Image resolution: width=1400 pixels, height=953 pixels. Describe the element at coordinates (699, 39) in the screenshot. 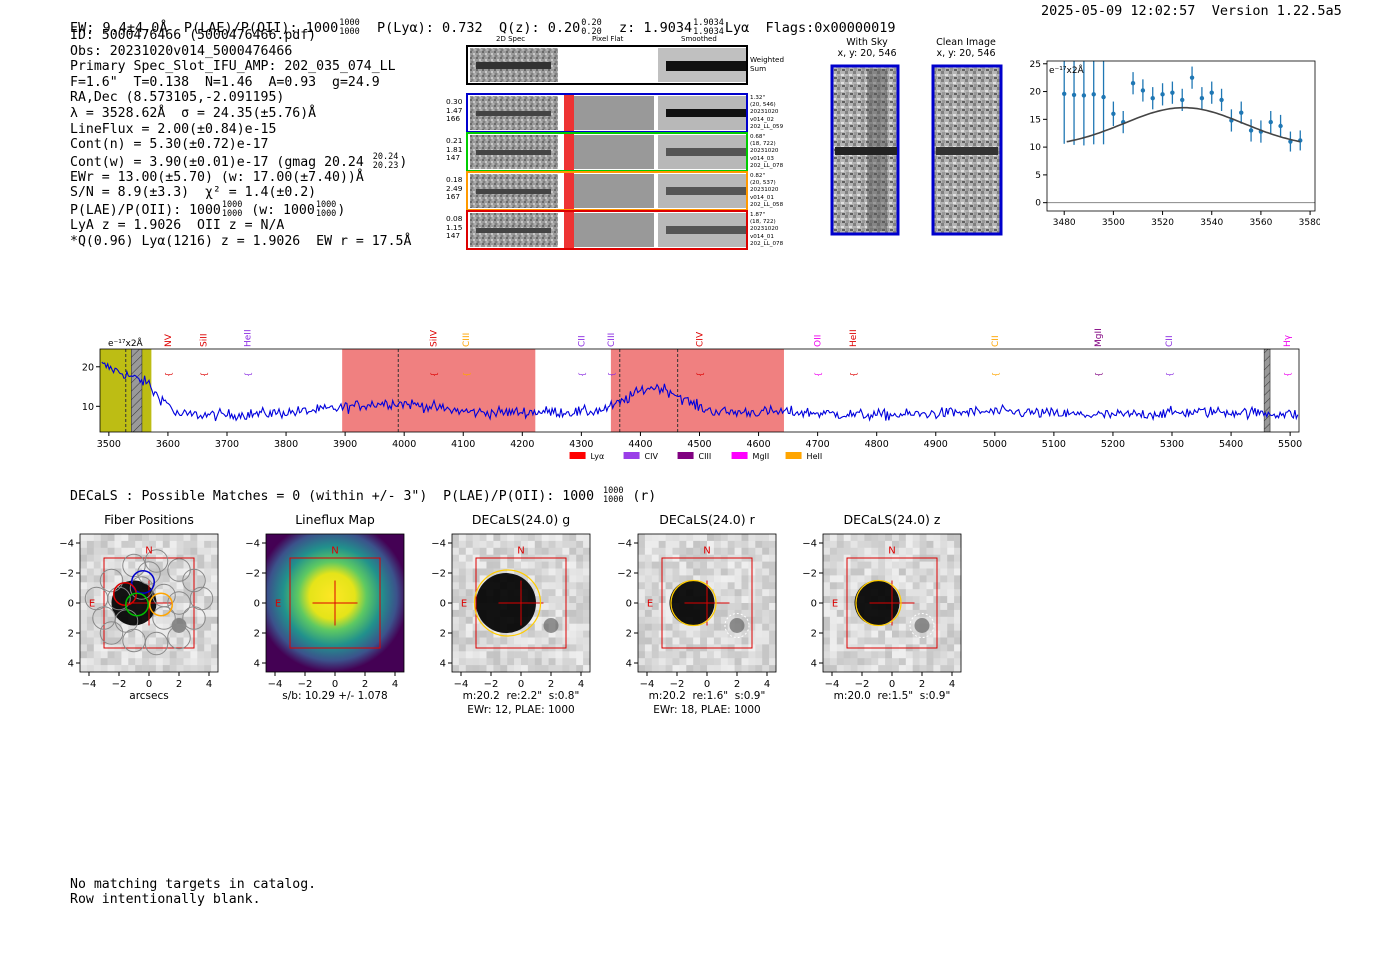

I see `col-header-smoothed: Smoothed` at that location.